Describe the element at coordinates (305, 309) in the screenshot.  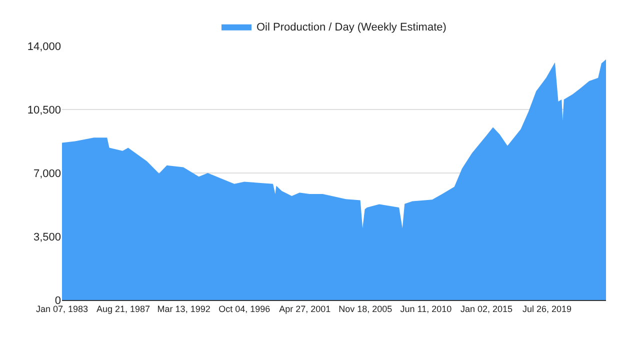
I see `x-tick-label: Apr 27, 2001` at that location.